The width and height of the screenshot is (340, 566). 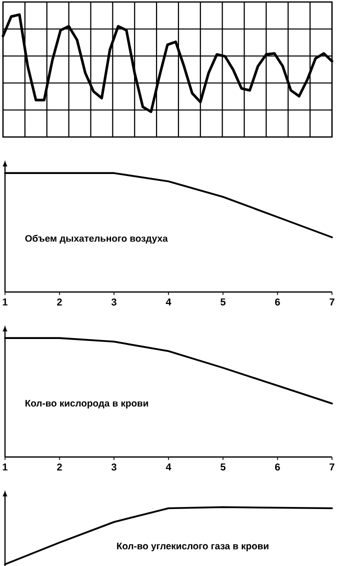 What do you see at coordinates (87, 404) in the screenshot?
I see `text: Кол-во кислорода в крови` at bounding box center [87, 404].